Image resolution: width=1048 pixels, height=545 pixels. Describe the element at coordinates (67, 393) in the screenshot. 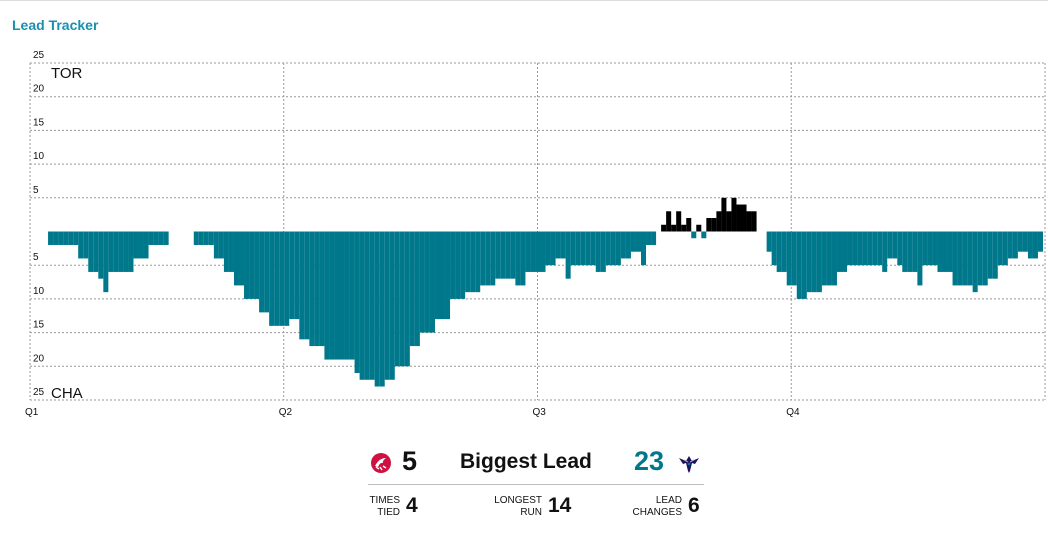

I see `team-label-bottom: CHA` at that location.